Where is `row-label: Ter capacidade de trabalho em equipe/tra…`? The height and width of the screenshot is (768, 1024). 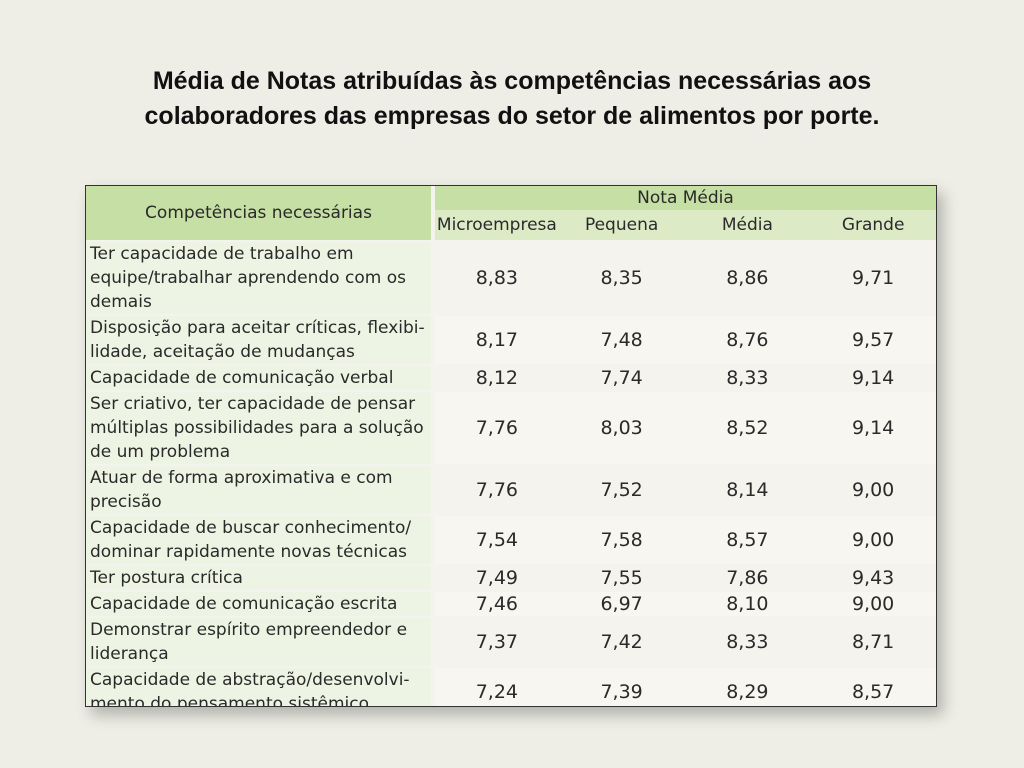 row-label: Ter capacidade de trabalho em equipe/tra… is located at coordinates (260, 277).